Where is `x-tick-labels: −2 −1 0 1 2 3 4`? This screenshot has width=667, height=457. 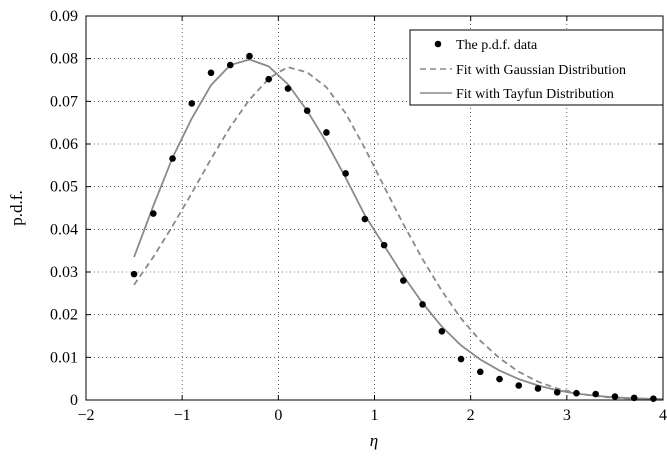
x-tick-labels: −2 −1 0 1 2 3 4 is located at coordinates (372, 415).